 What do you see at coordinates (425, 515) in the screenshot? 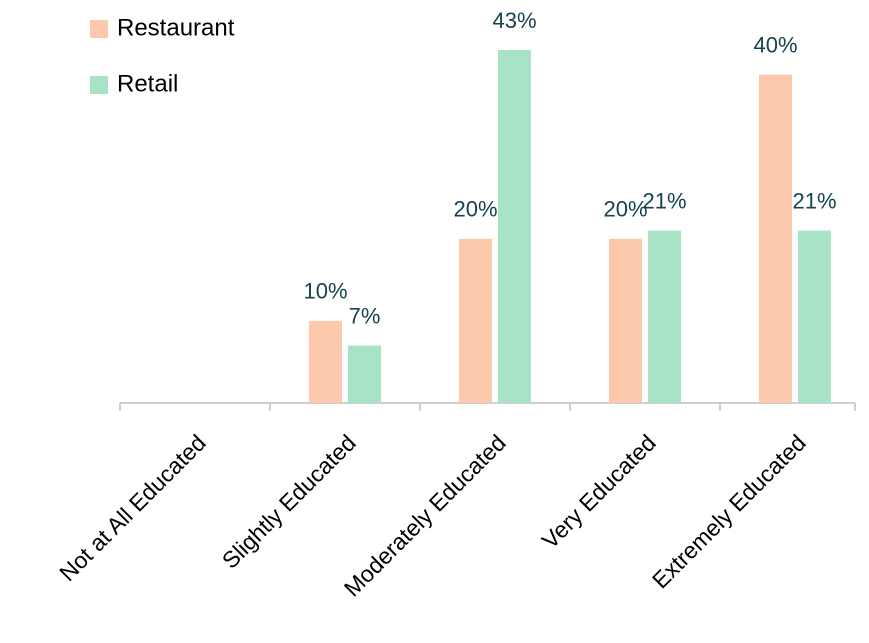
I see `x-tick-label: Moderately Educated` at bounding box center [425, 515].